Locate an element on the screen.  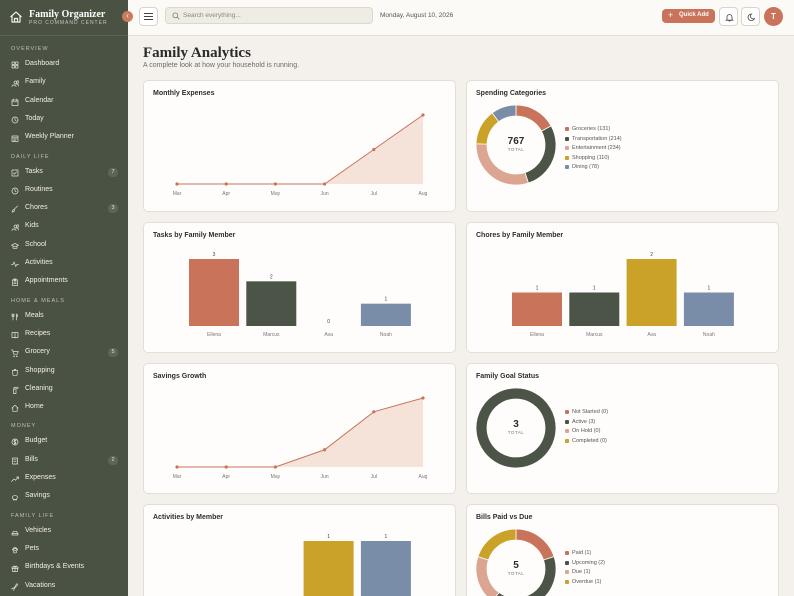
dollar-icon is located at coordinates (15, 442).